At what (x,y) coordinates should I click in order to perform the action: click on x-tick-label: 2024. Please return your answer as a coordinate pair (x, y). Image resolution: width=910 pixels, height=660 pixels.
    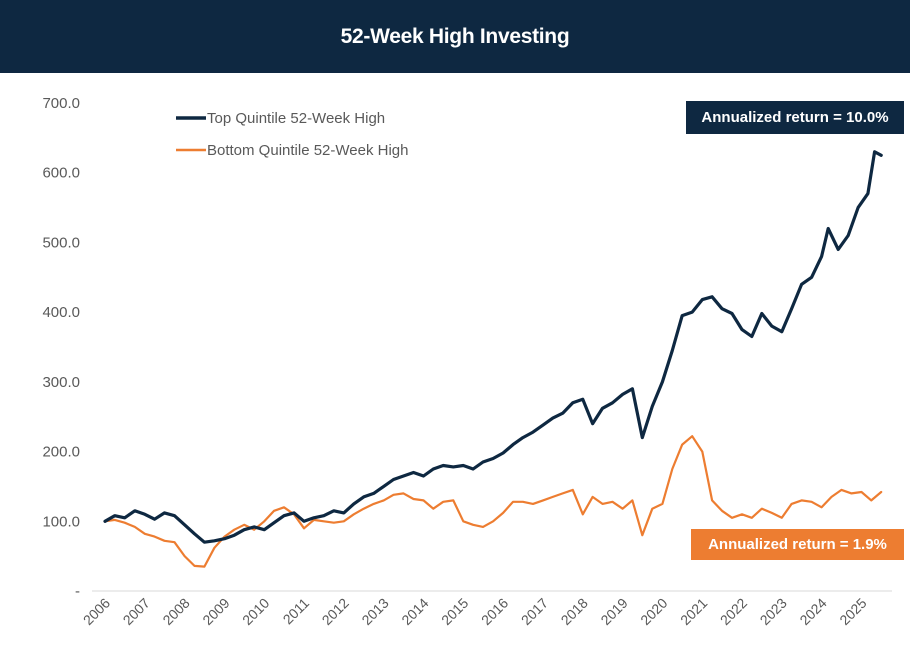
    Looking at the image, I should click on (812, 611).